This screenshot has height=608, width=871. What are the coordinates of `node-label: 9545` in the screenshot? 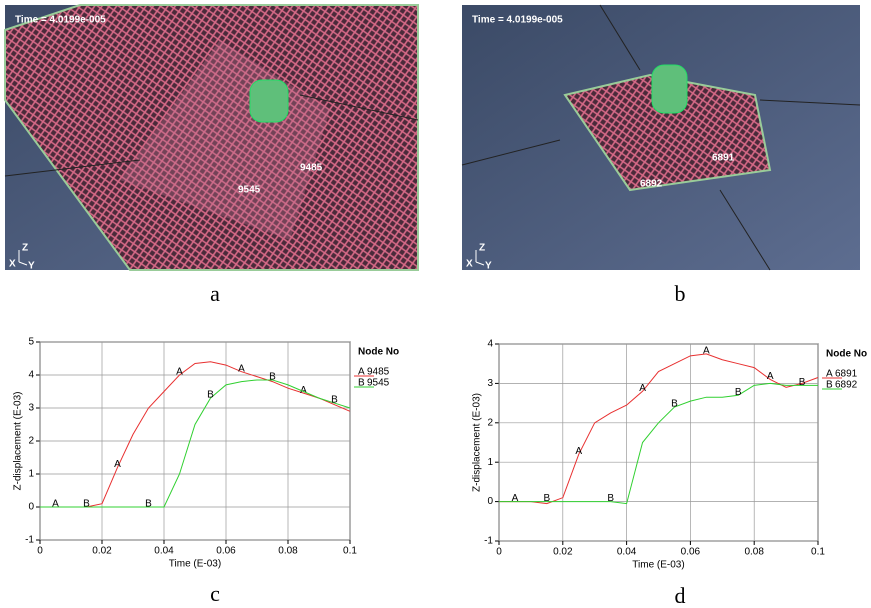 It's located at (249, 190).